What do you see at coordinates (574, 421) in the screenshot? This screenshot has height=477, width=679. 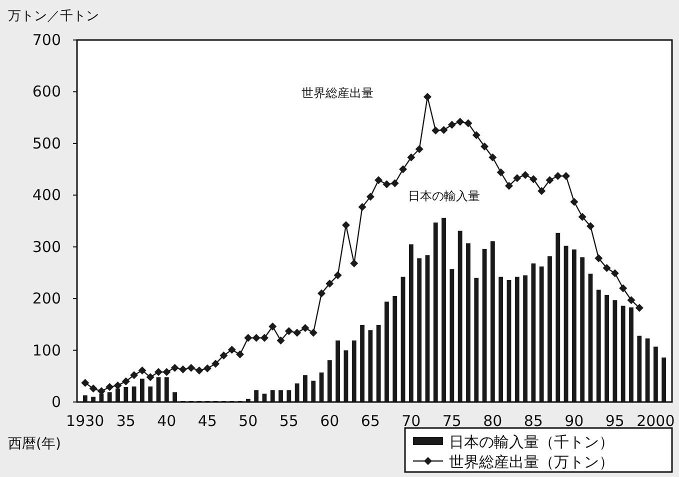 I see `x-tick-label: 90` at bounding box center [574, 421].